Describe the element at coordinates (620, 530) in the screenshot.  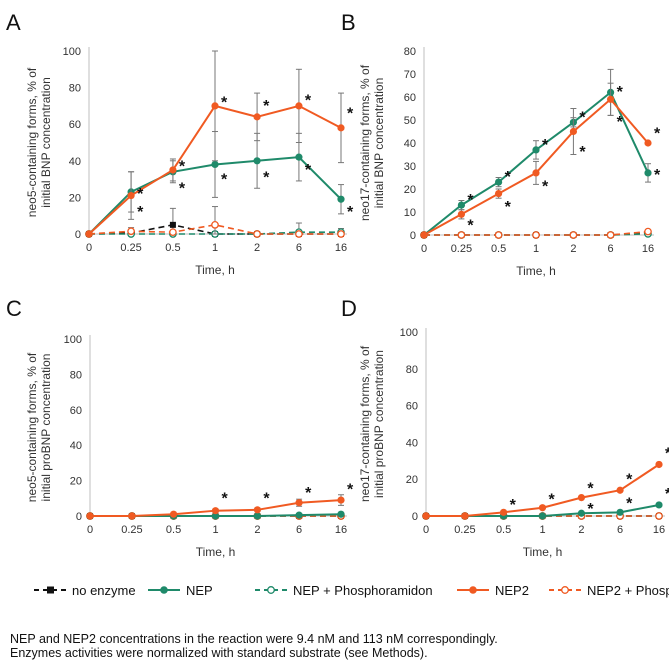
I see `x-tick-label-d-6: 6` at that location.